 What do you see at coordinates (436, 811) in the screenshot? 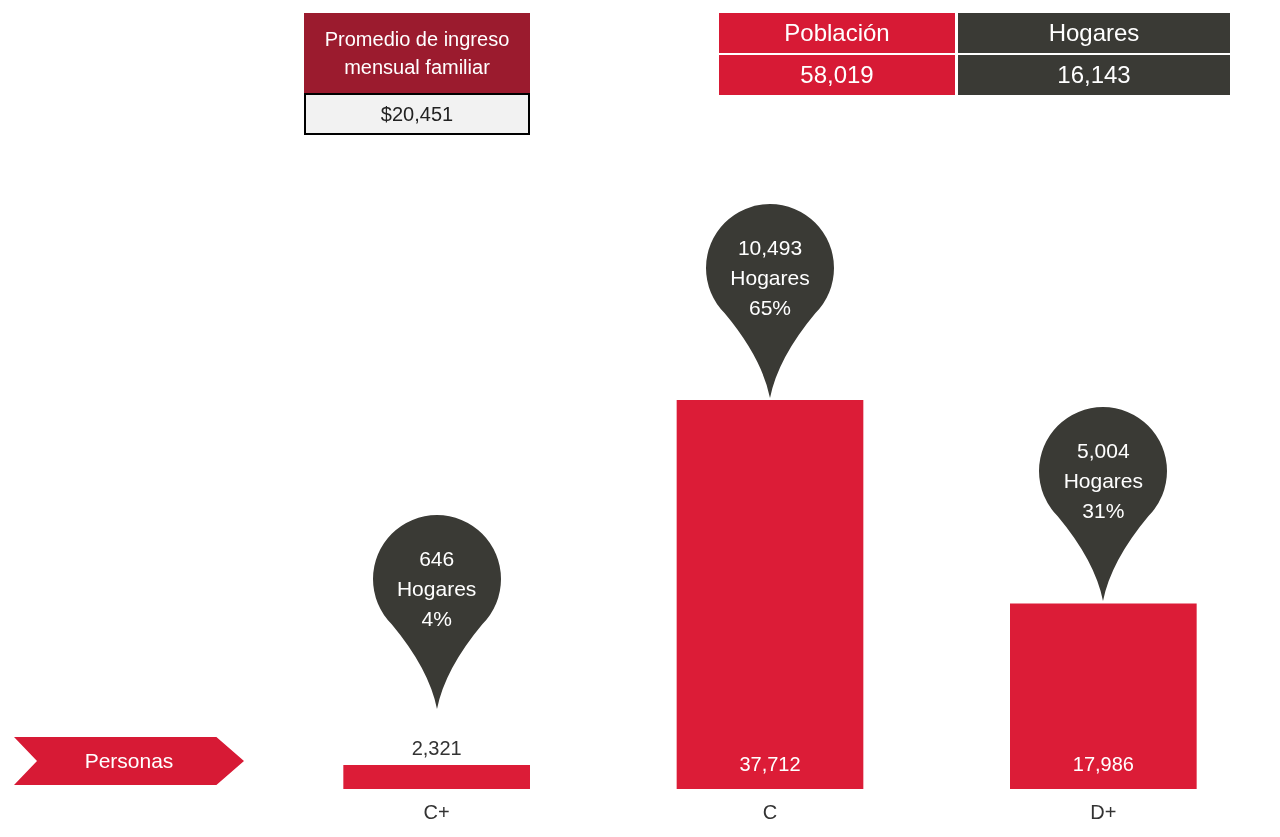
I see `x-tick-label: C+` at bounding box center [436, 811].